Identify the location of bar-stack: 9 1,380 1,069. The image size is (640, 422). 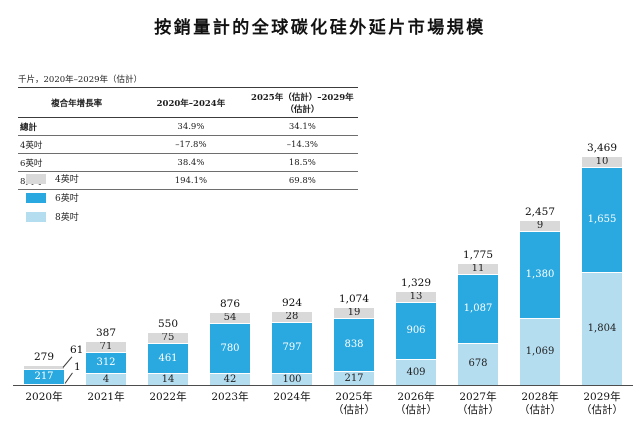
(540, 302).